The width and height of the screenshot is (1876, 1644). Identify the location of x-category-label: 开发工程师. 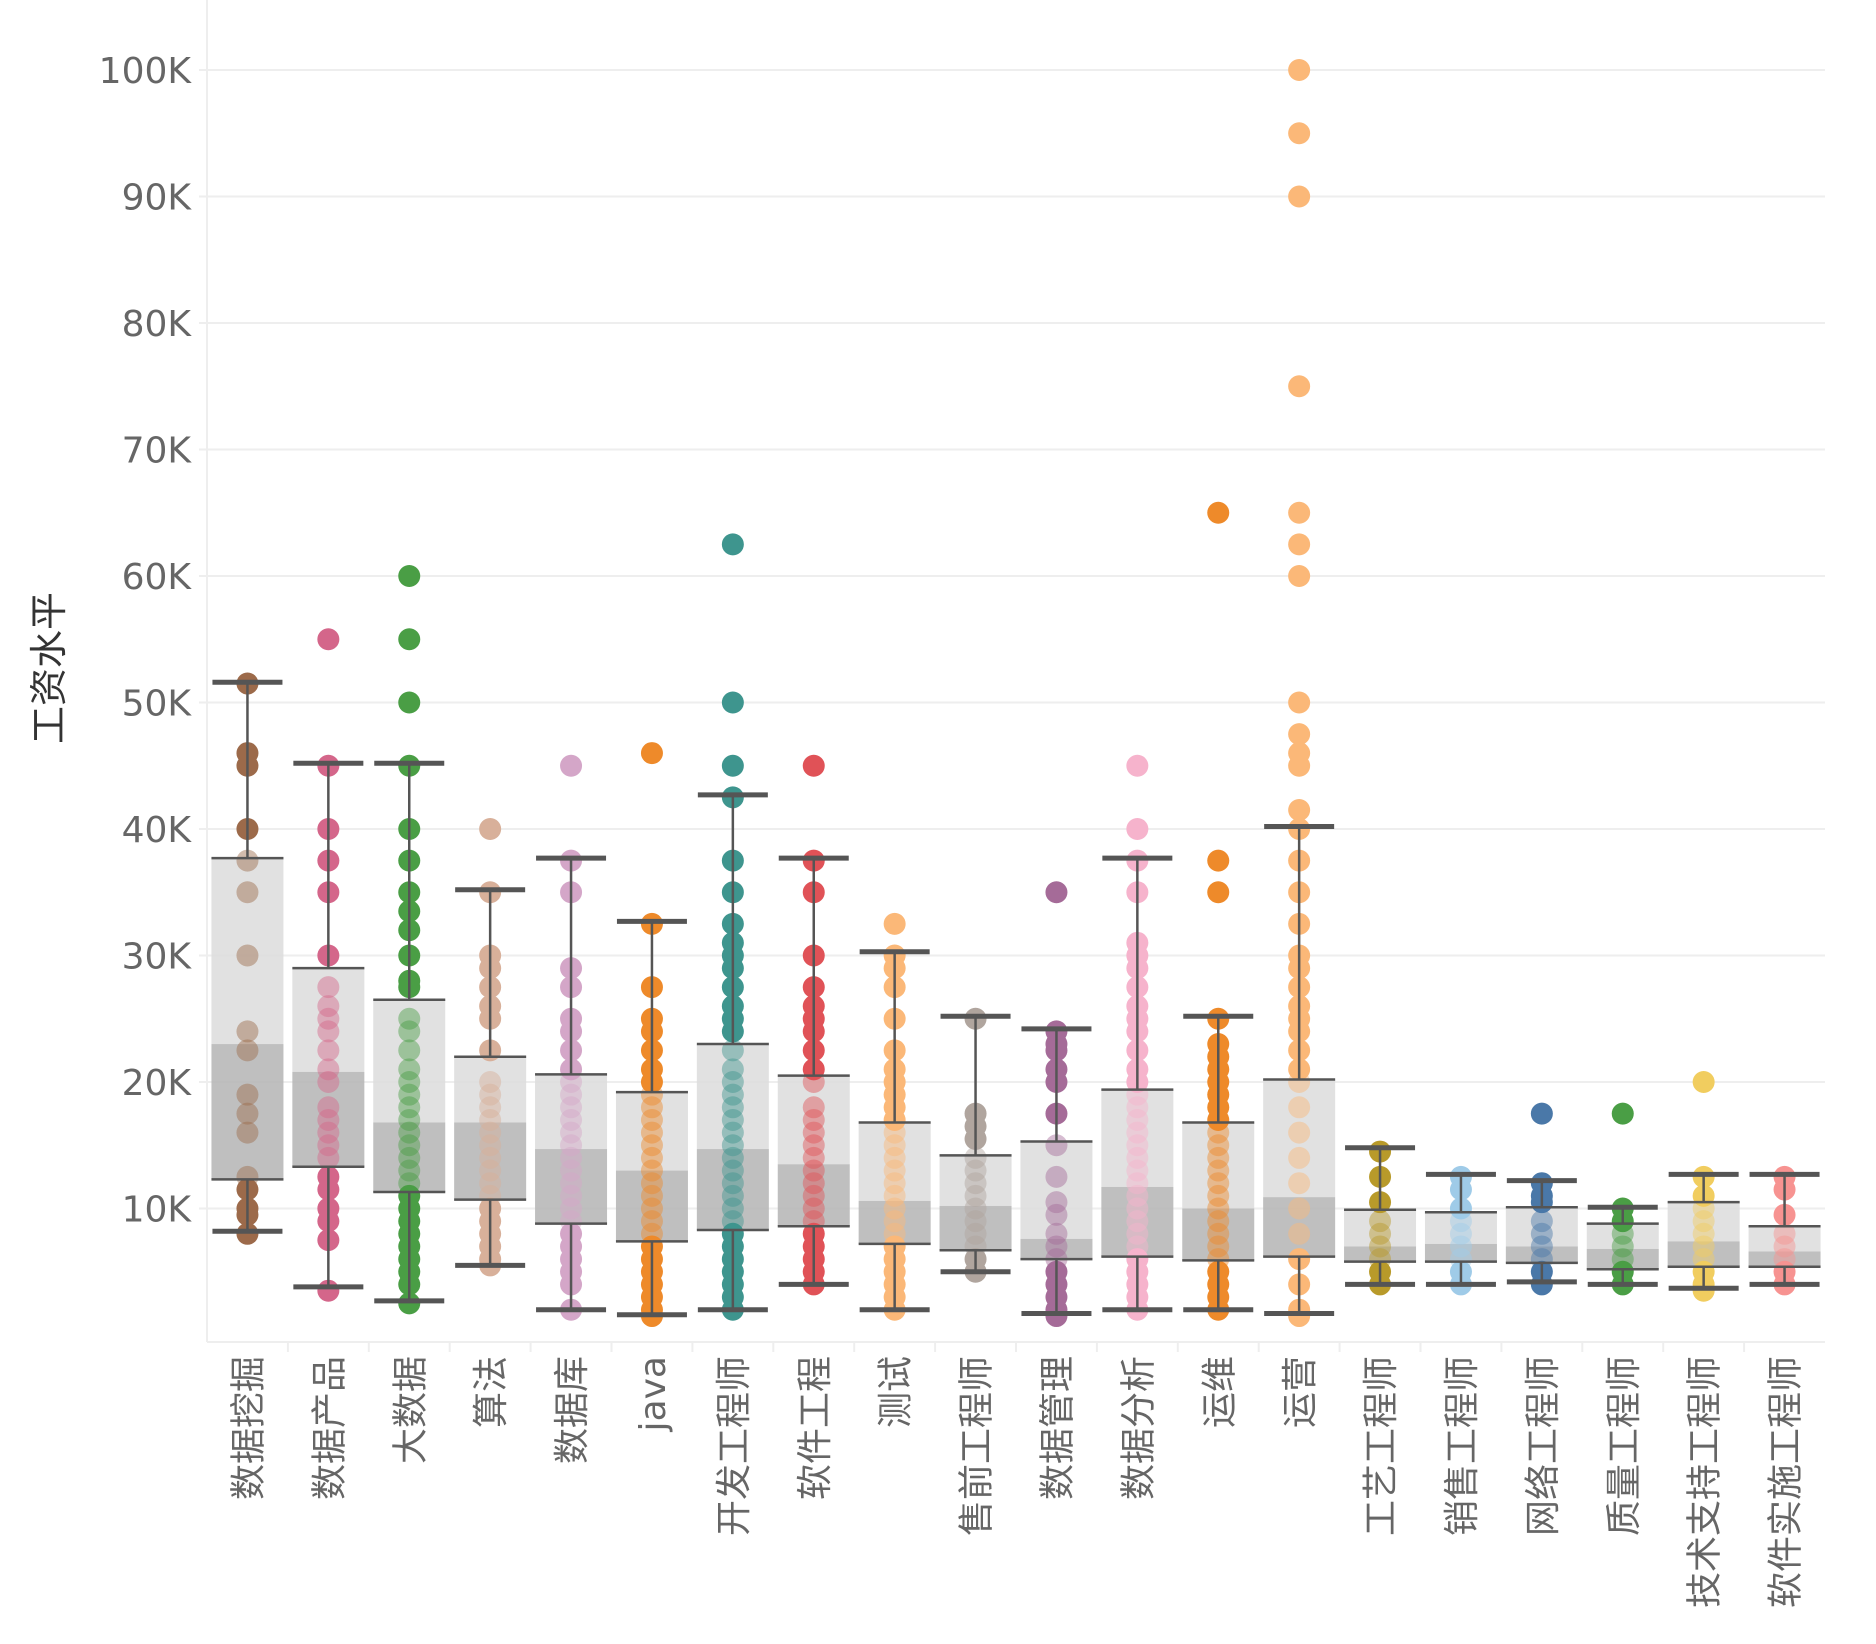
(734, 1446).